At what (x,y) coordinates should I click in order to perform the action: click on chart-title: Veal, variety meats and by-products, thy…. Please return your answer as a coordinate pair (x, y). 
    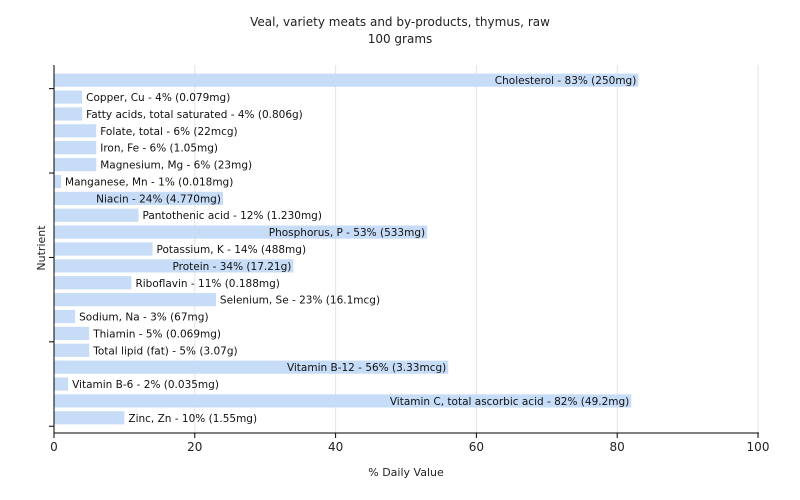
    Looking at the image, I should click on (400, 22).